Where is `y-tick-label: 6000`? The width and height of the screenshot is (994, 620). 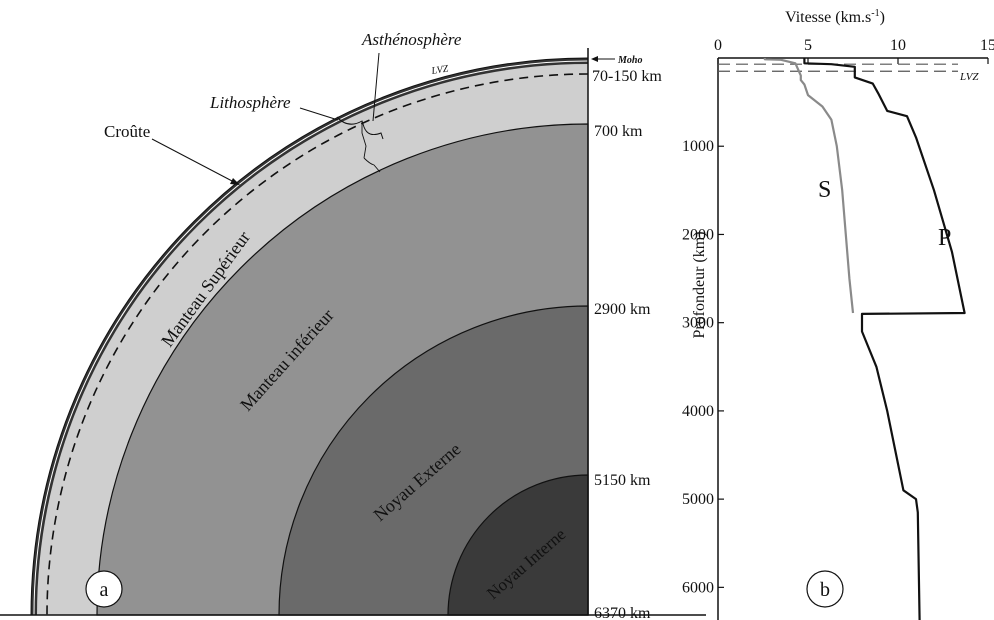
y-tick-label: 6000 is located at coordinates (698, 587).